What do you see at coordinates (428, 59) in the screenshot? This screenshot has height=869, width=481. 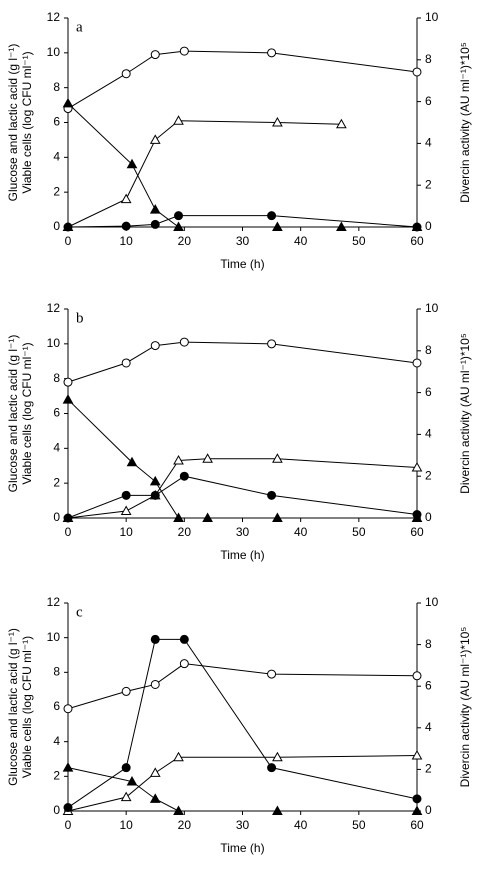 I see `y2-tick-label: 8` at bounding box center [428, 59].